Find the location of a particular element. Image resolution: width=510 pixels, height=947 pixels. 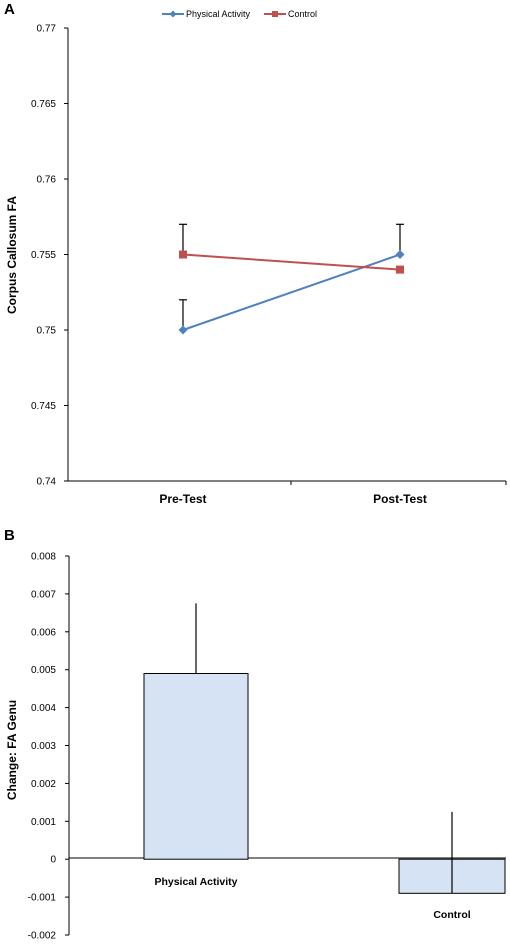

panel-a-y-tick-label: 0.765 is located at coordinates (43, 104).